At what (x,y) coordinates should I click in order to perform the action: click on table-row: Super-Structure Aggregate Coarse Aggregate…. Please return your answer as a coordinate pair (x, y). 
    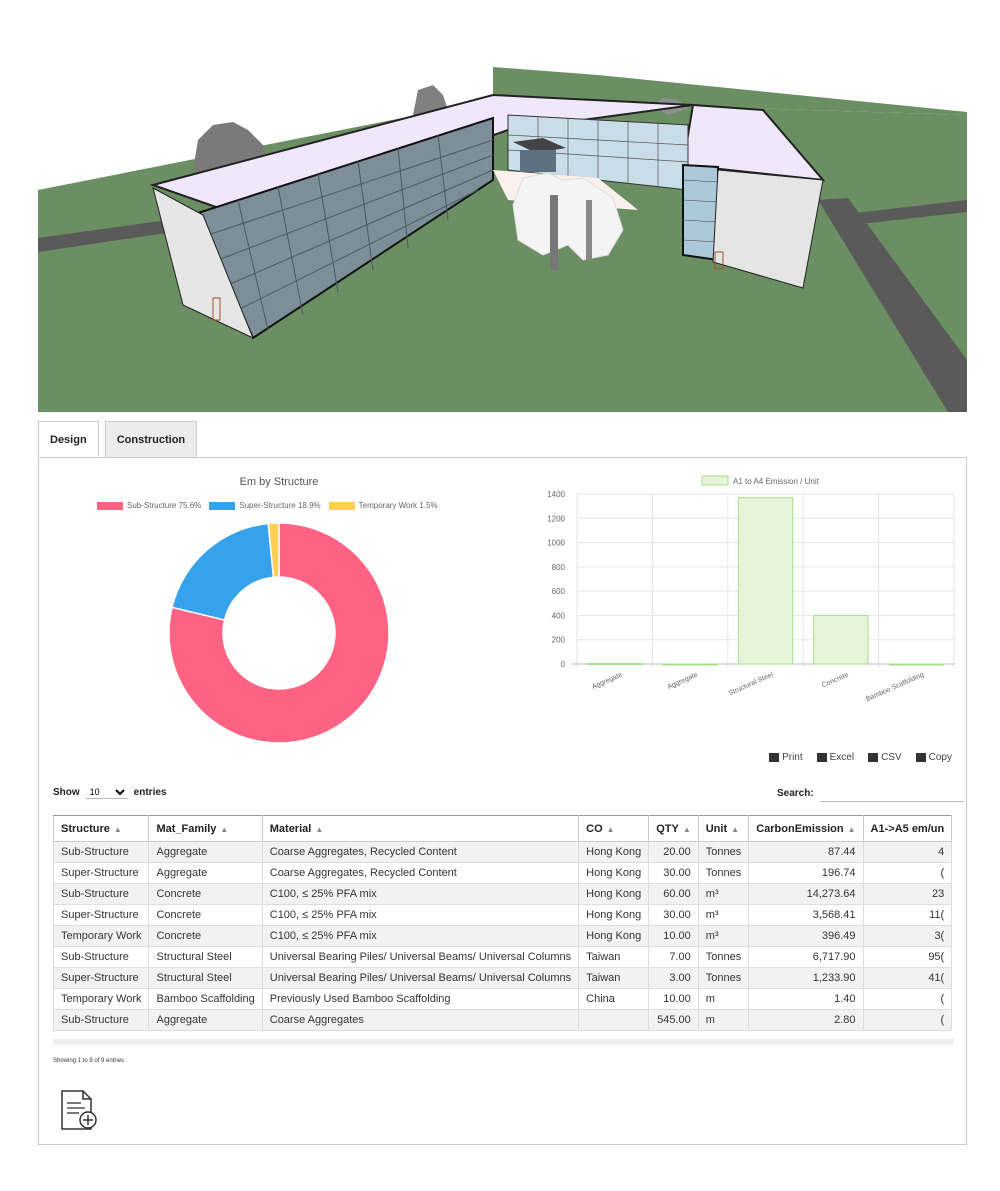
    Looking at the image, I should click on (503, 873).